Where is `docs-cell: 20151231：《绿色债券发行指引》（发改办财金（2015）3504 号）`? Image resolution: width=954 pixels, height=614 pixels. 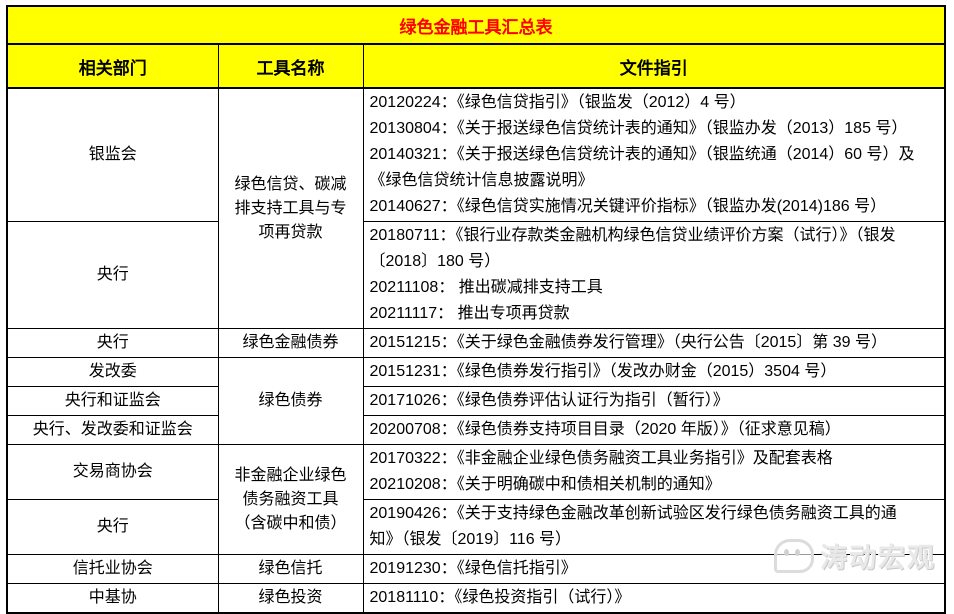
docs-cell: 20151231：《绿色债券发行指引》（发改办财金（2015）3504 号） is located at coordinates (654, 372).